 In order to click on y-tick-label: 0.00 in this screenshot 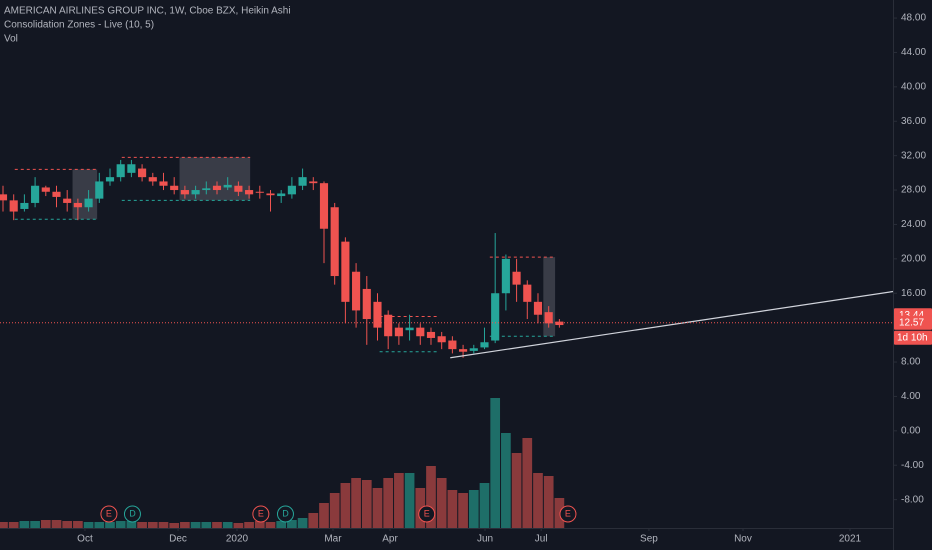, I will do `click(911, 430)`.